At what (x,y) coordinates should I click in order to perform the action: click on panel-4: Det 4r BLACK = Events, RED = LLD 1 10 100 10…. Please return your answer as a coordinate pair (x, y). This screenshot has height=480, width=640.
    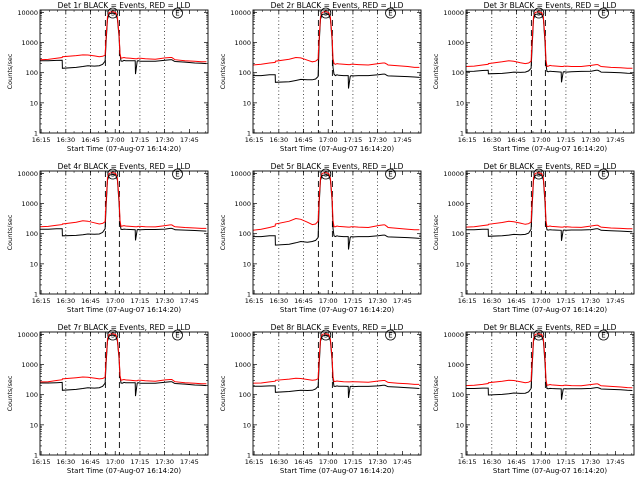
    Looking at the image, I should click on (107, 238).